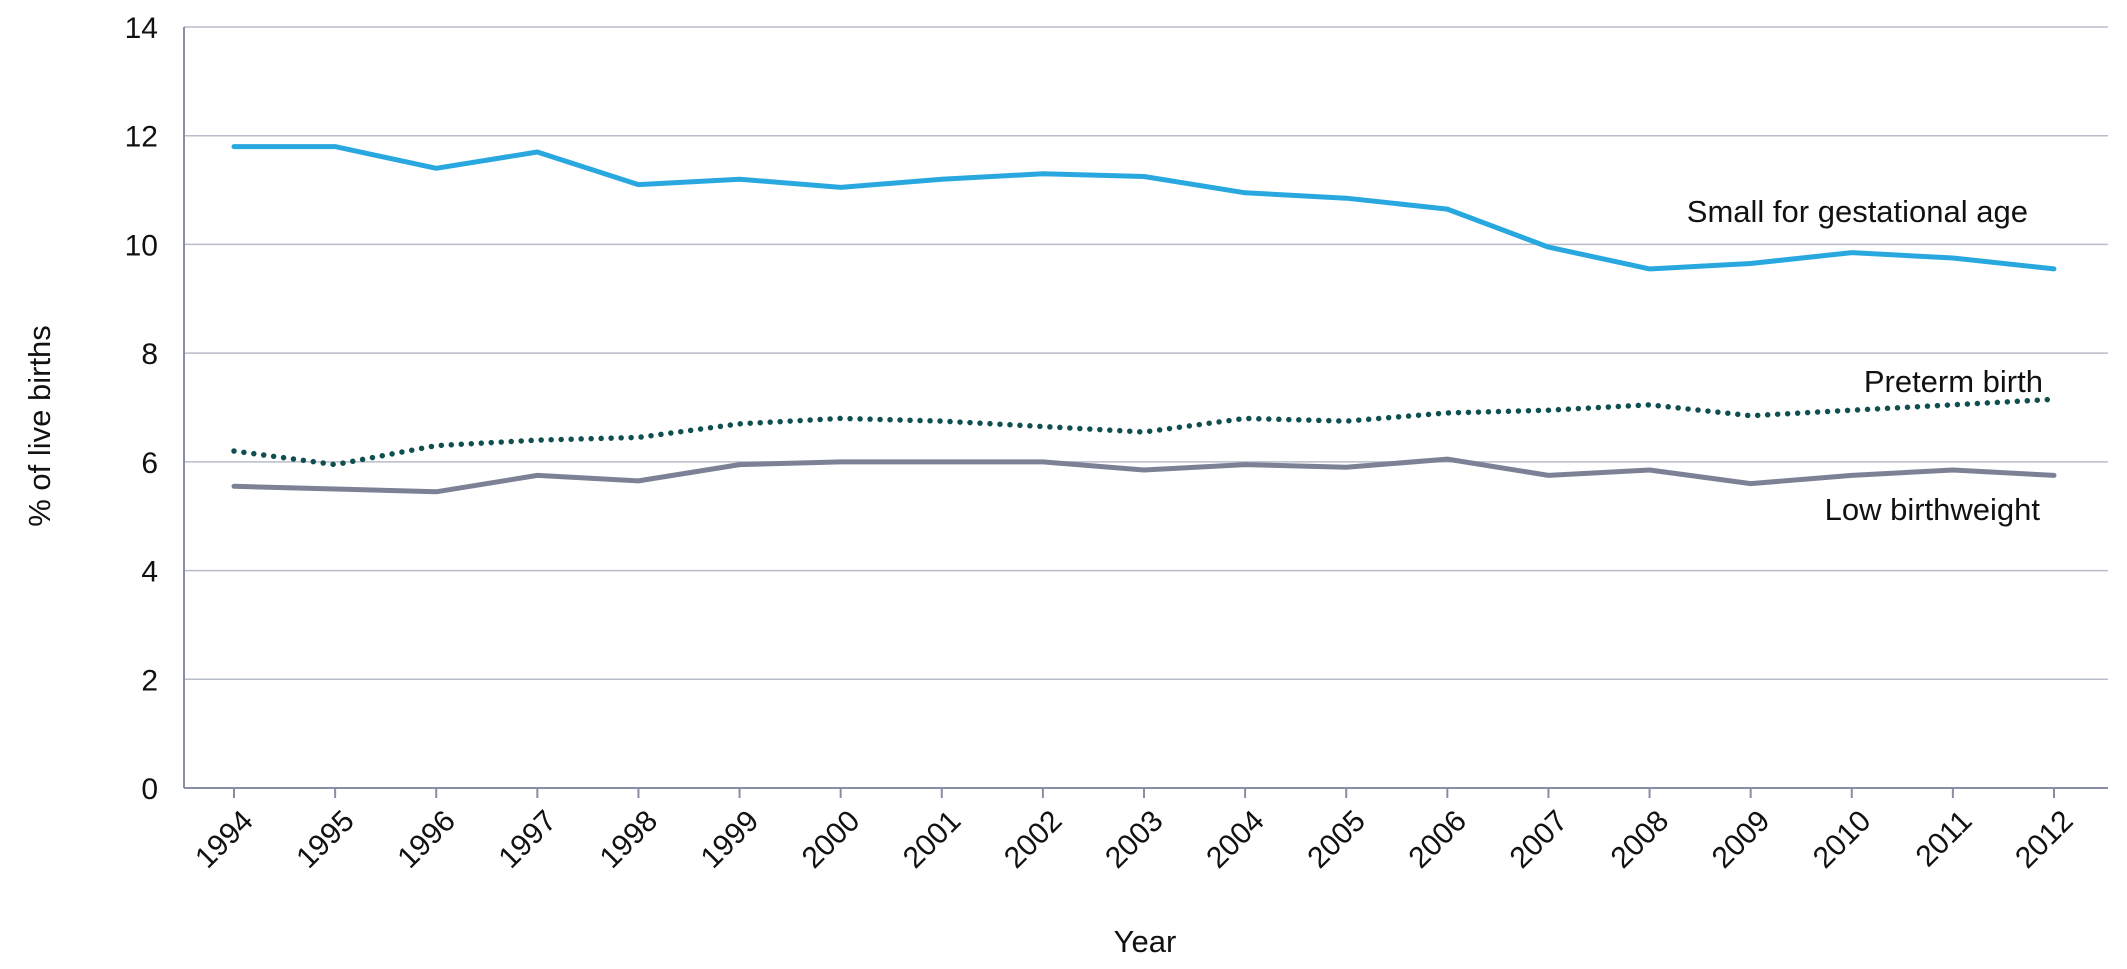 The height and width of the screenshot is (969, 2127). I want to click on x-tick-label: 1997, so click(527, 839).